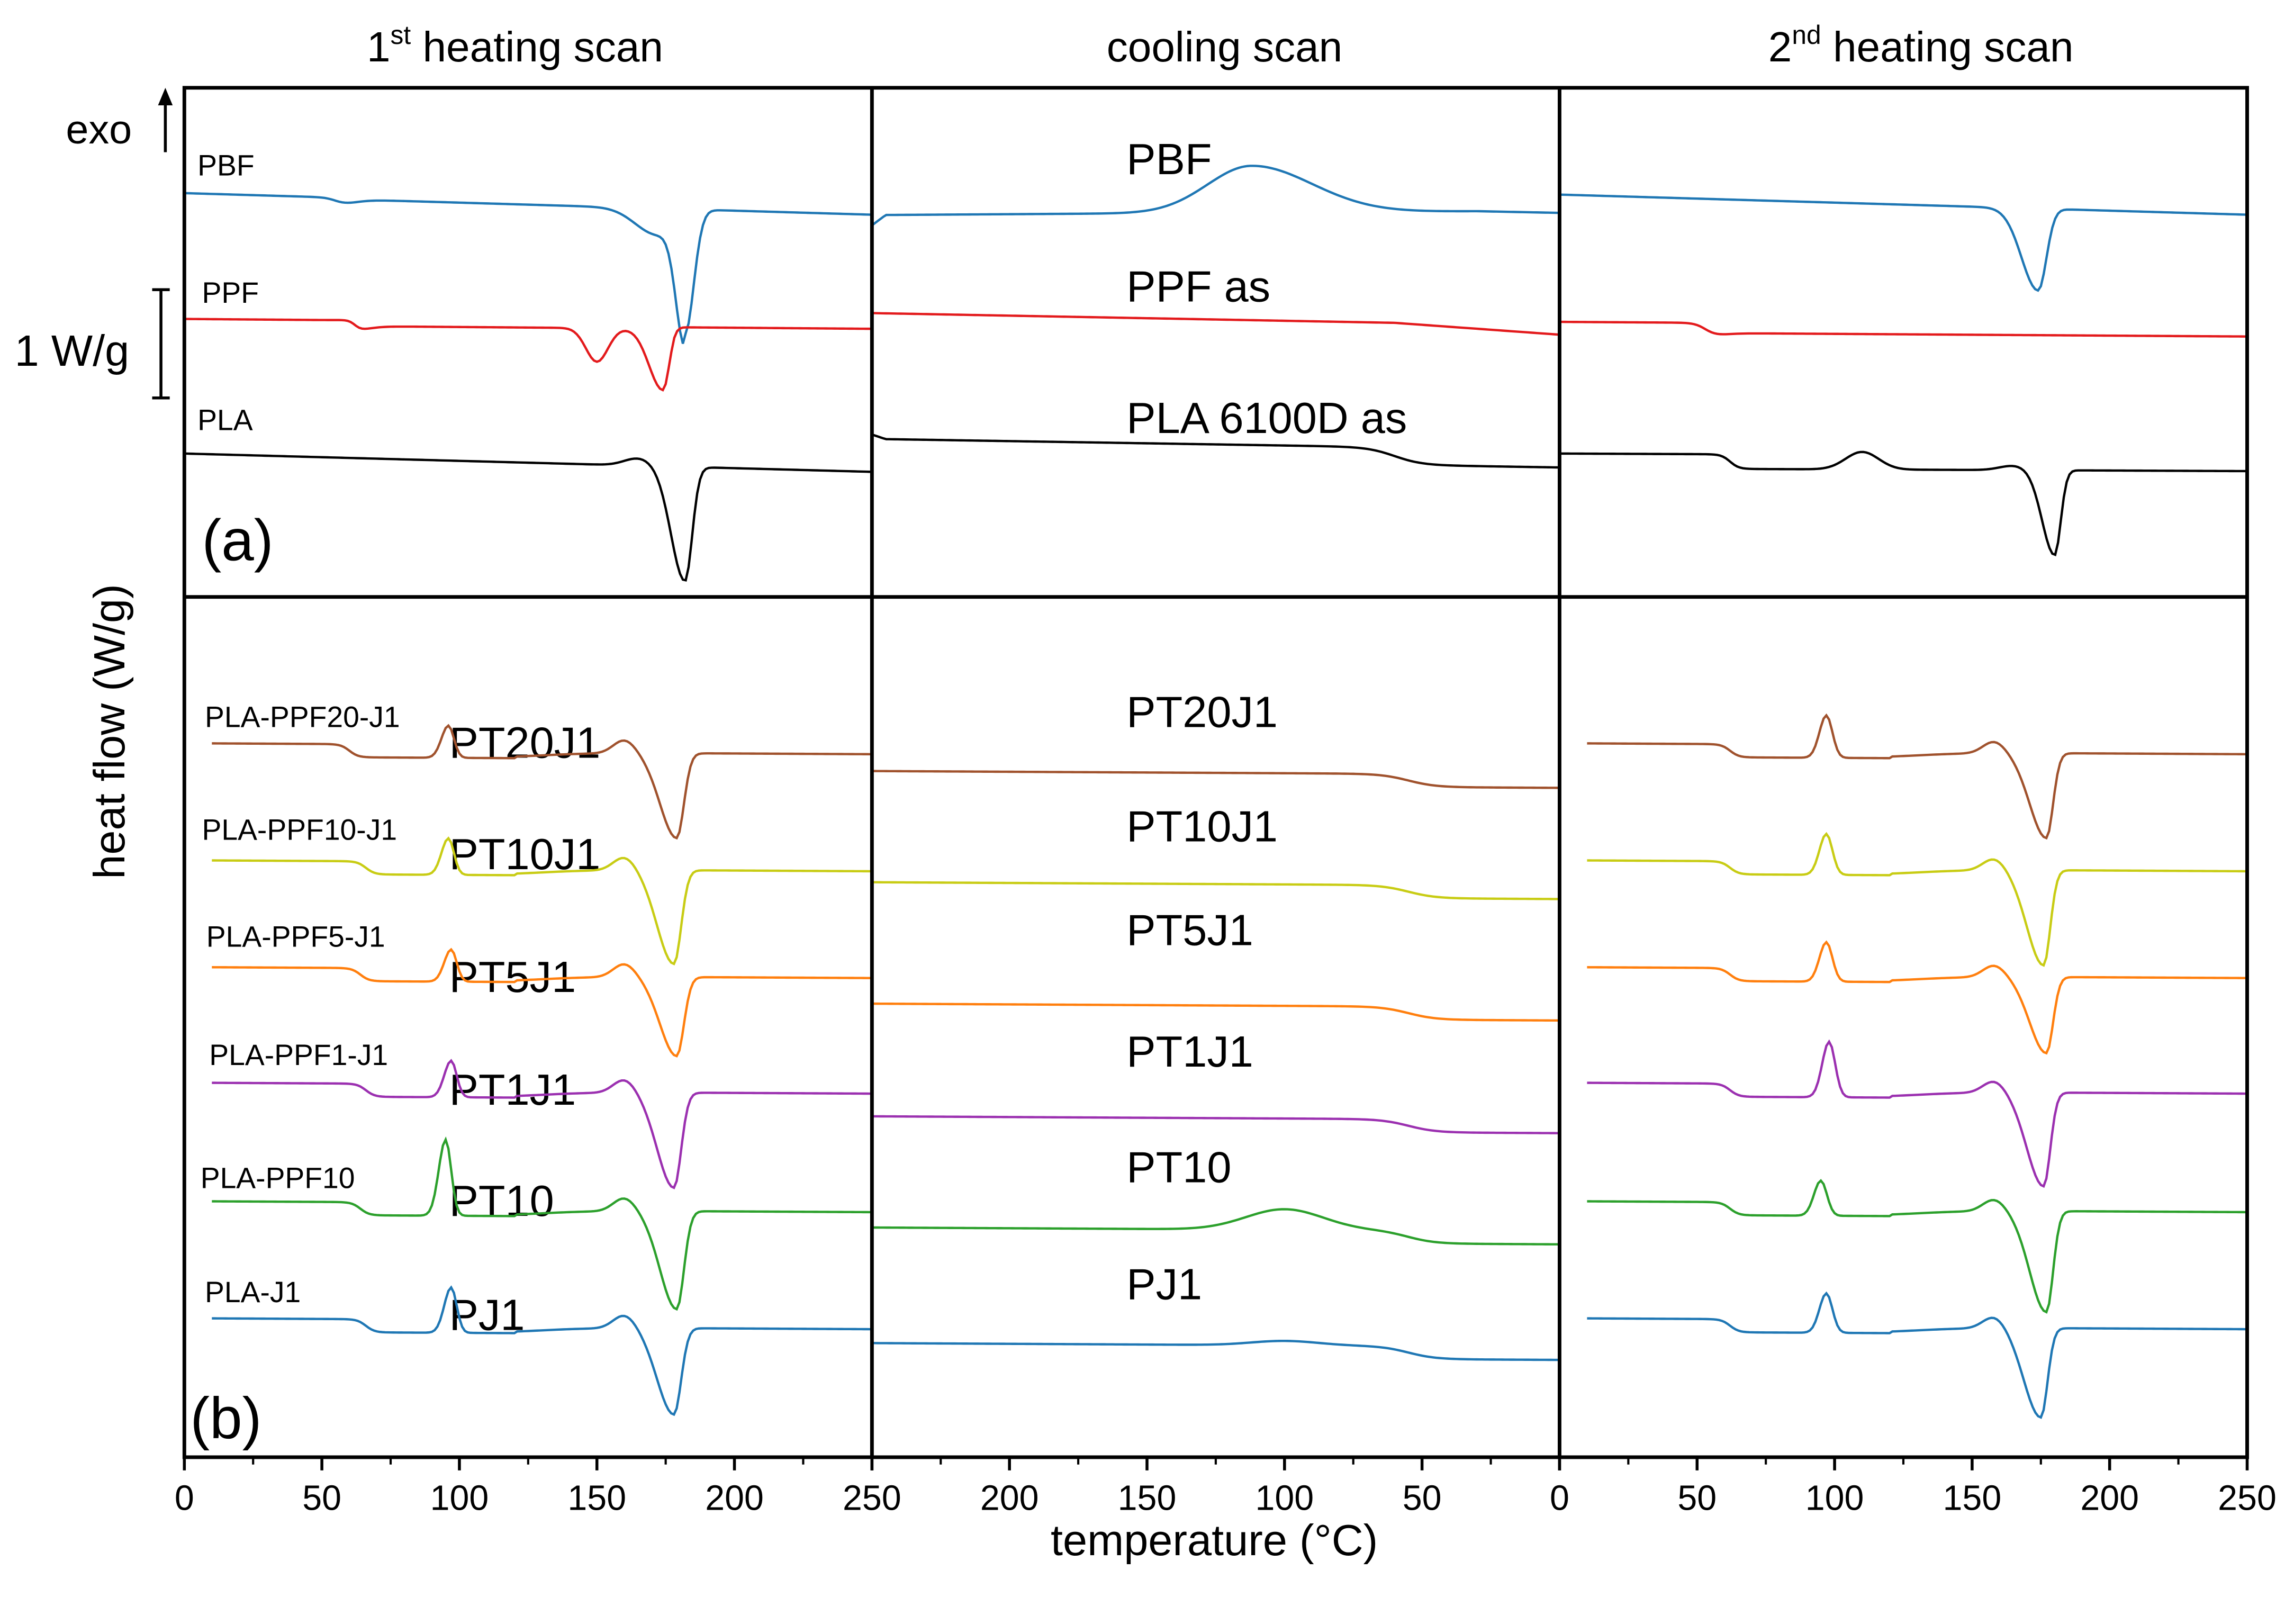 This screenshot has width=2294, height=1624. What do you see at coordinates (459, 1498) in the screenshot?
I see `x-tick-label-0-2: 100` at bounding box center [459, 1498].